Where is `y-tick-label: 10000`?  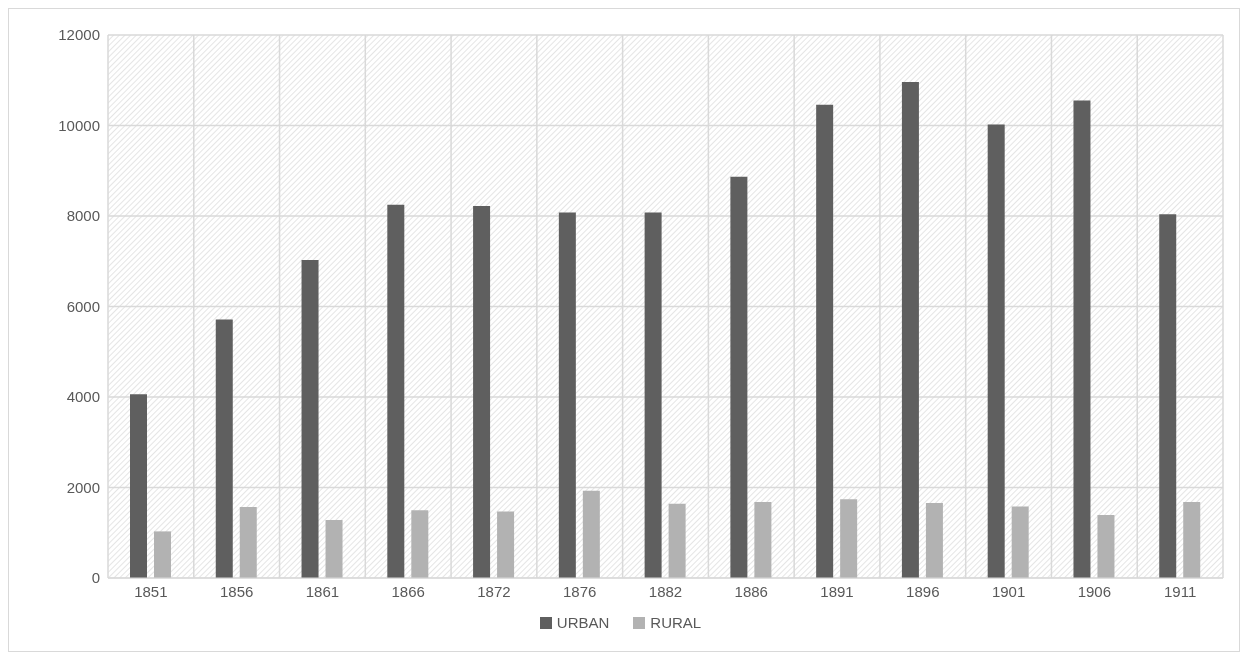 y-tick-label: 10000 is located at coordinates (79, 125).